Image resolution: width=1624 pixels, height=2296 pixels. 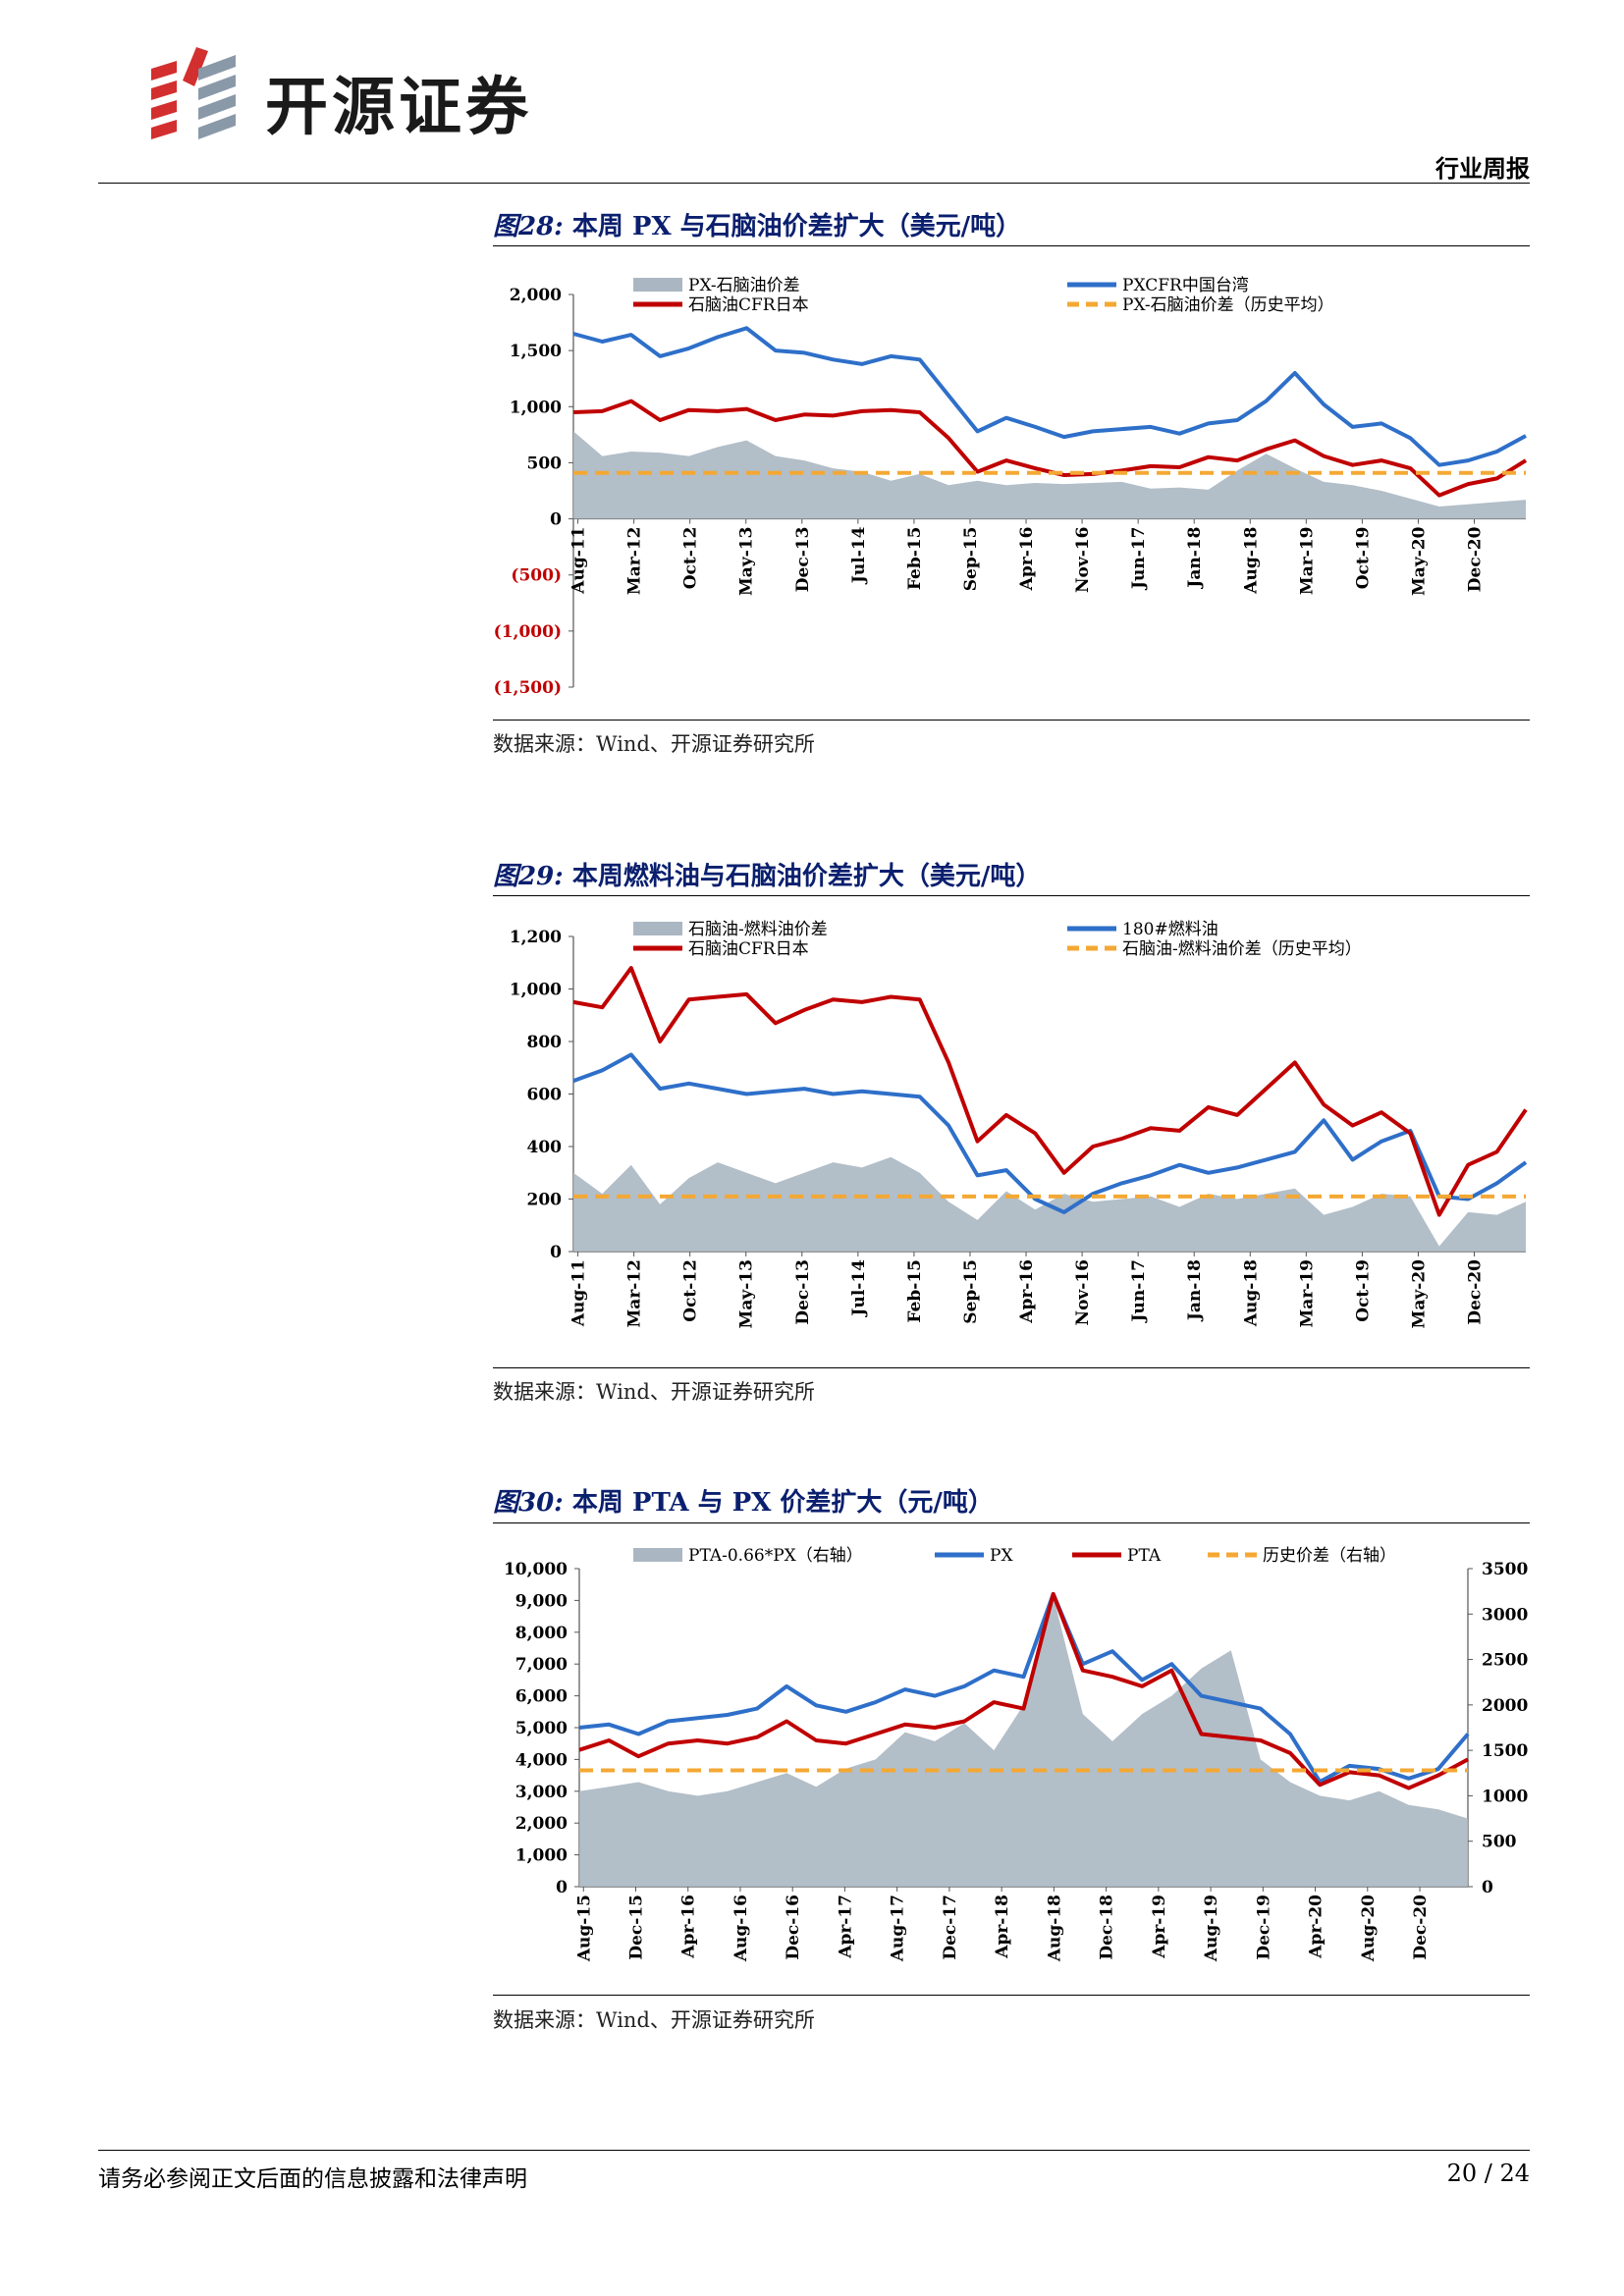 What do you see at coordinates (541, 1633) in the screenshot?
I see `y-tick-label: 8,000` at bounding box center [541, 1633].